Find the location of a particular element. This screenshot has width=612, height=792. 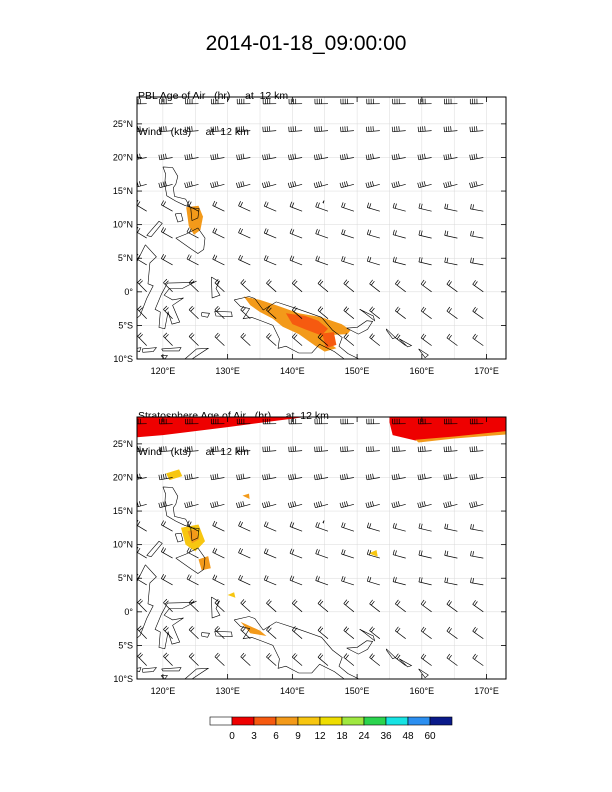

panel1-field-label: PBL Age of Air (hr) at 12 km is located at coordinates (213, 96).